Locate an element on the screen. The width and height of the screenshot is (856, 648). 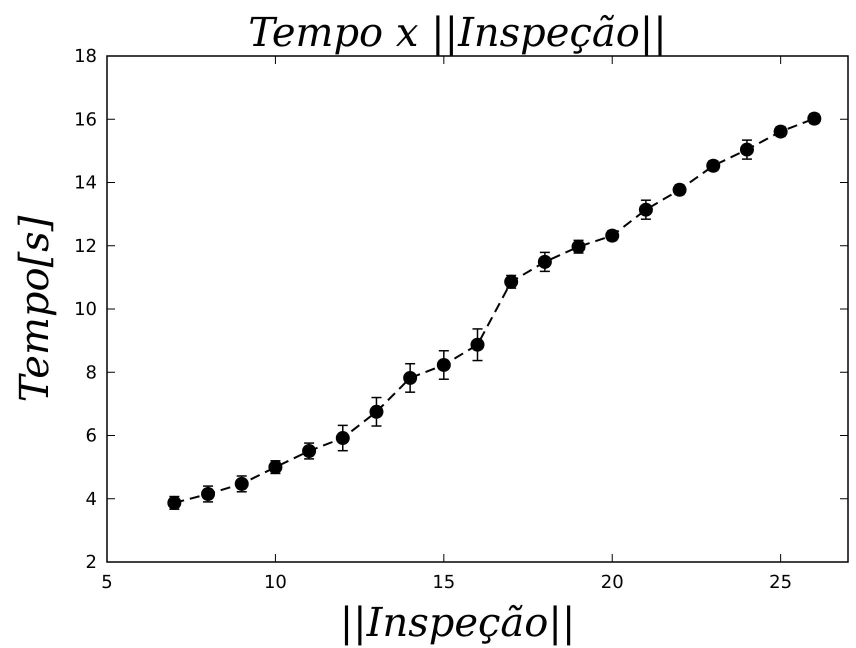
chart-title: Tempo x ||Inspeção|| is located at coordinates (457, 33).